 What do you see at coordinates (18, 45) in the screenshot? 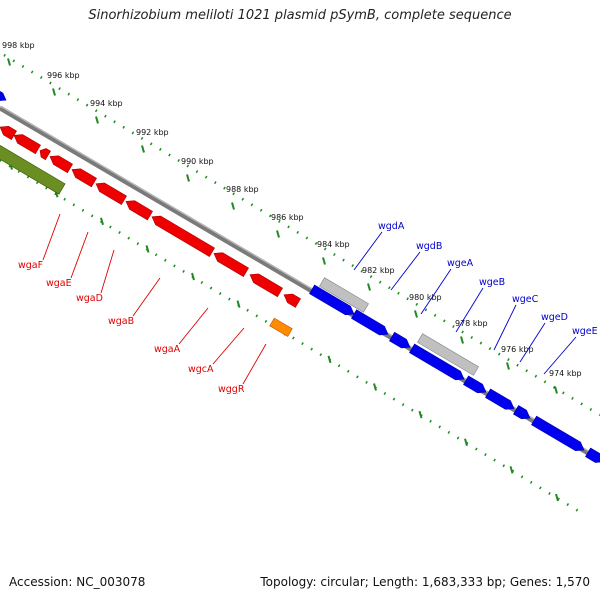
I see `scale-label: 998 kbp` at bounding box center [18, 45].